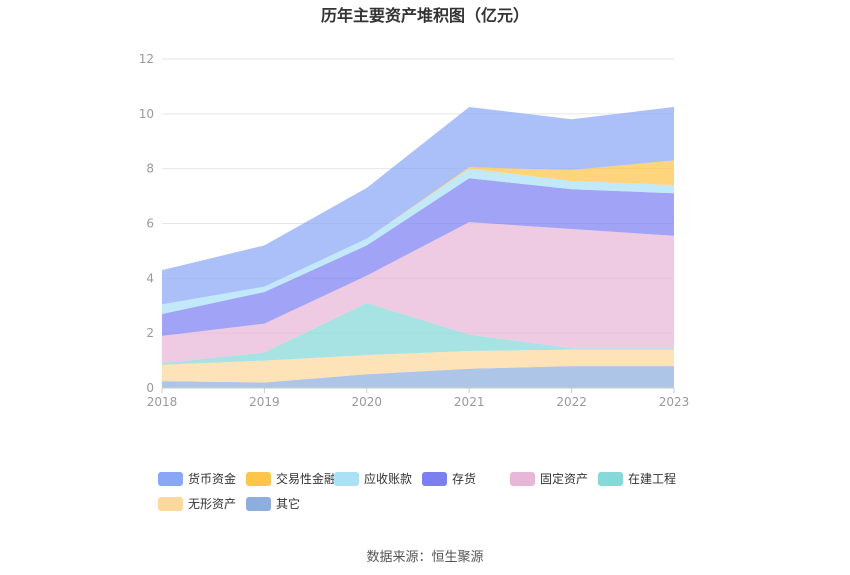  What do you see at coordinates (464, 479) in the screenshot?
I see `legend-label: 存货` at bounding box center [464, 479].